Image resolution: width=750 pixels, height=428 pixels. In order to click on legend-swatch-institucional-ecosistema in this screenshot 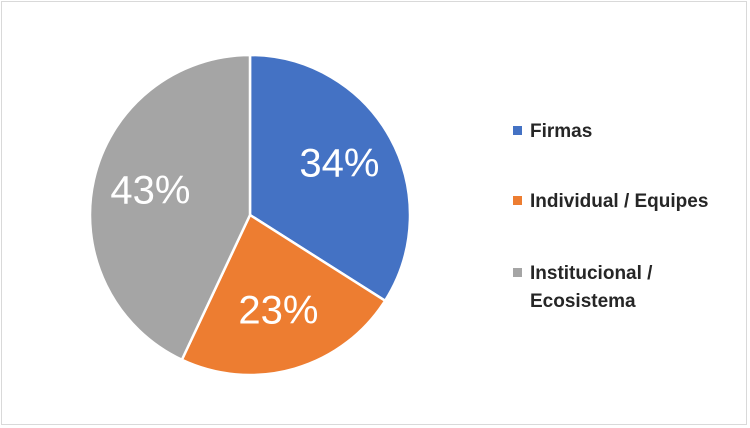, I will do `click(517, 272)`.